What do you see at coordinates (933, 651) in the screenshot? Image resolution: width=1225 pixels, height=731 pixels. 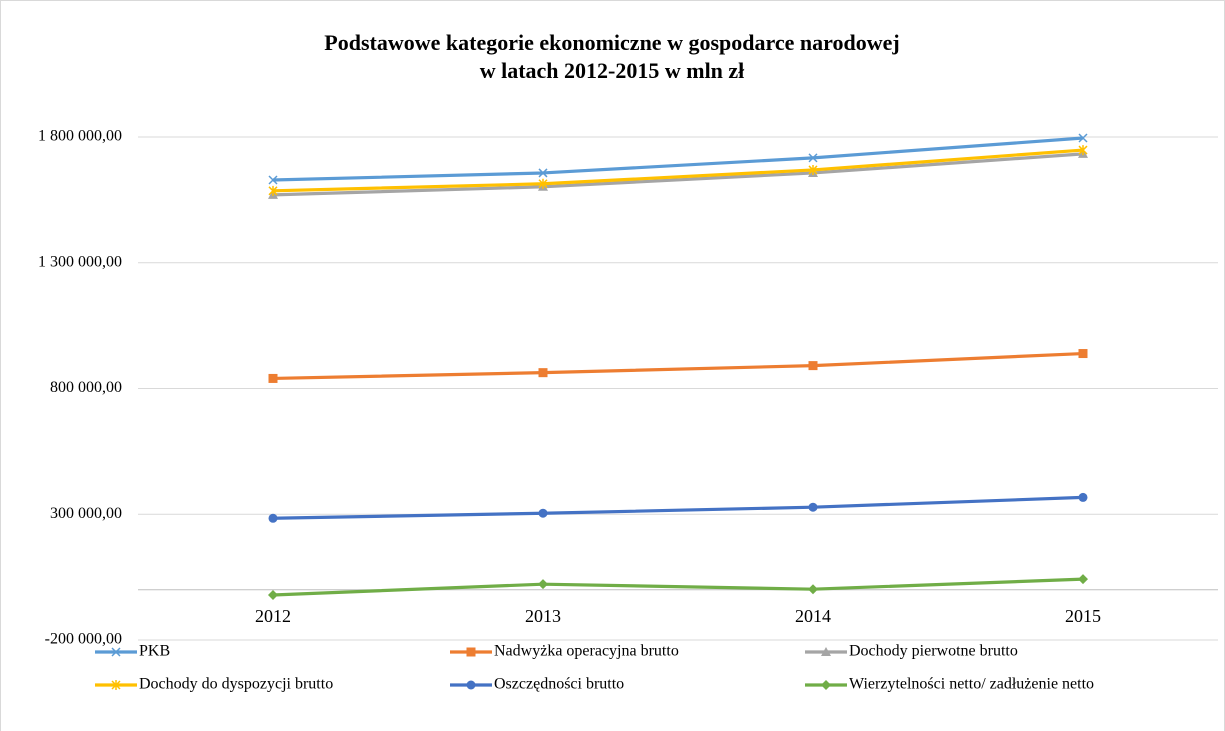 I see `legend-label: Dochody pierwotne brutto` at bounding box center [933, 651].